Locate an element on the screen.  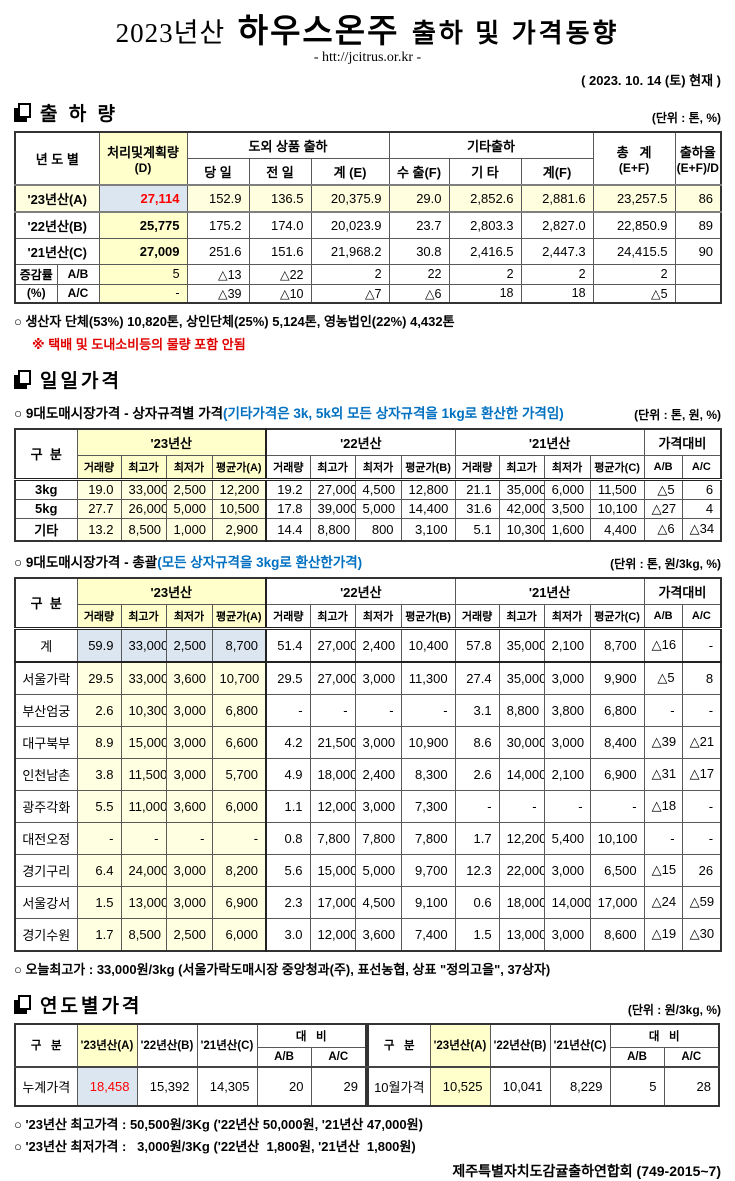
table-row: (%) A/C - △39 △10 △7 △6 18 18 △5 is located at coordinates (368, 293).